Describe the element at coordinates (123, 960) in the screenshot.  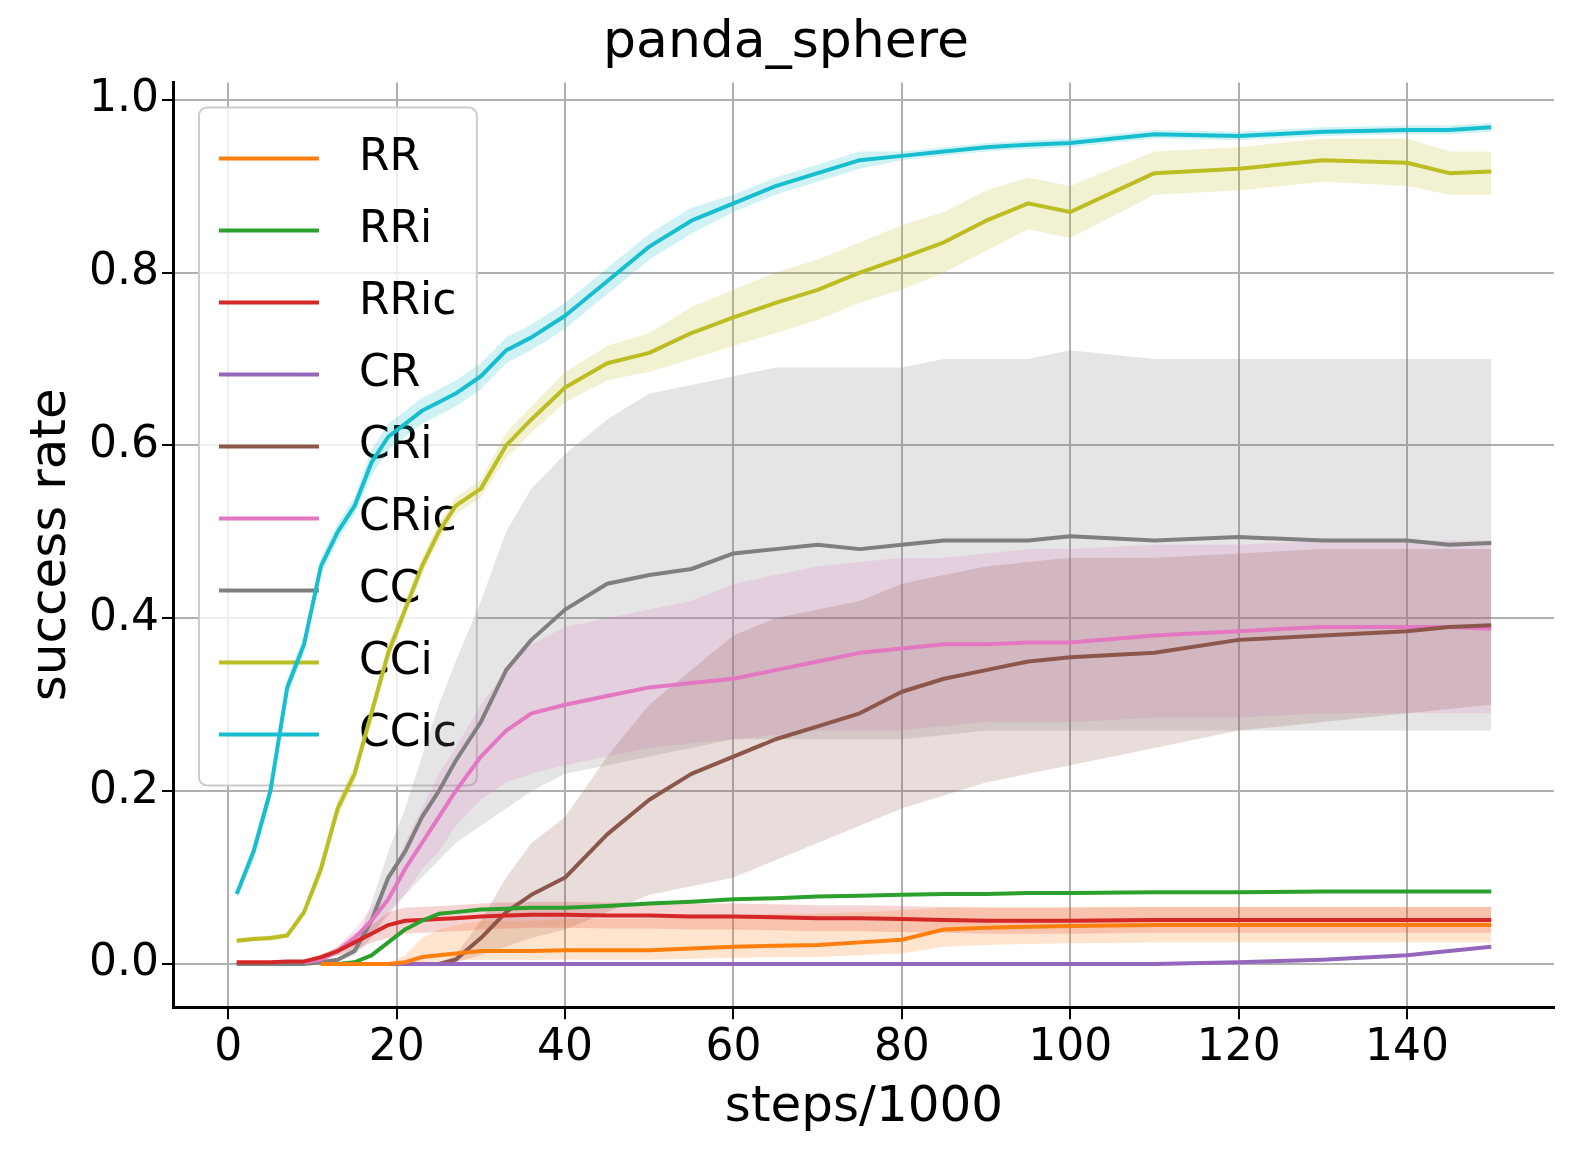
I see `y-tick-label: 0.0` at that location.